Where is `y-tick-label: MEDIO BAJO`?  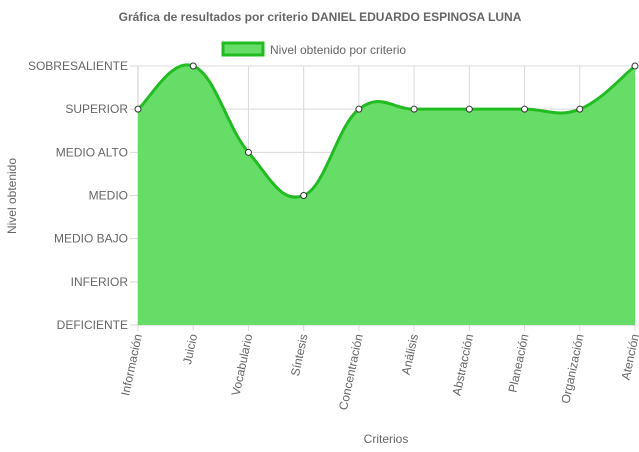
y-tick-label: MEDIO BAJO is located at coordinates (91, 239).